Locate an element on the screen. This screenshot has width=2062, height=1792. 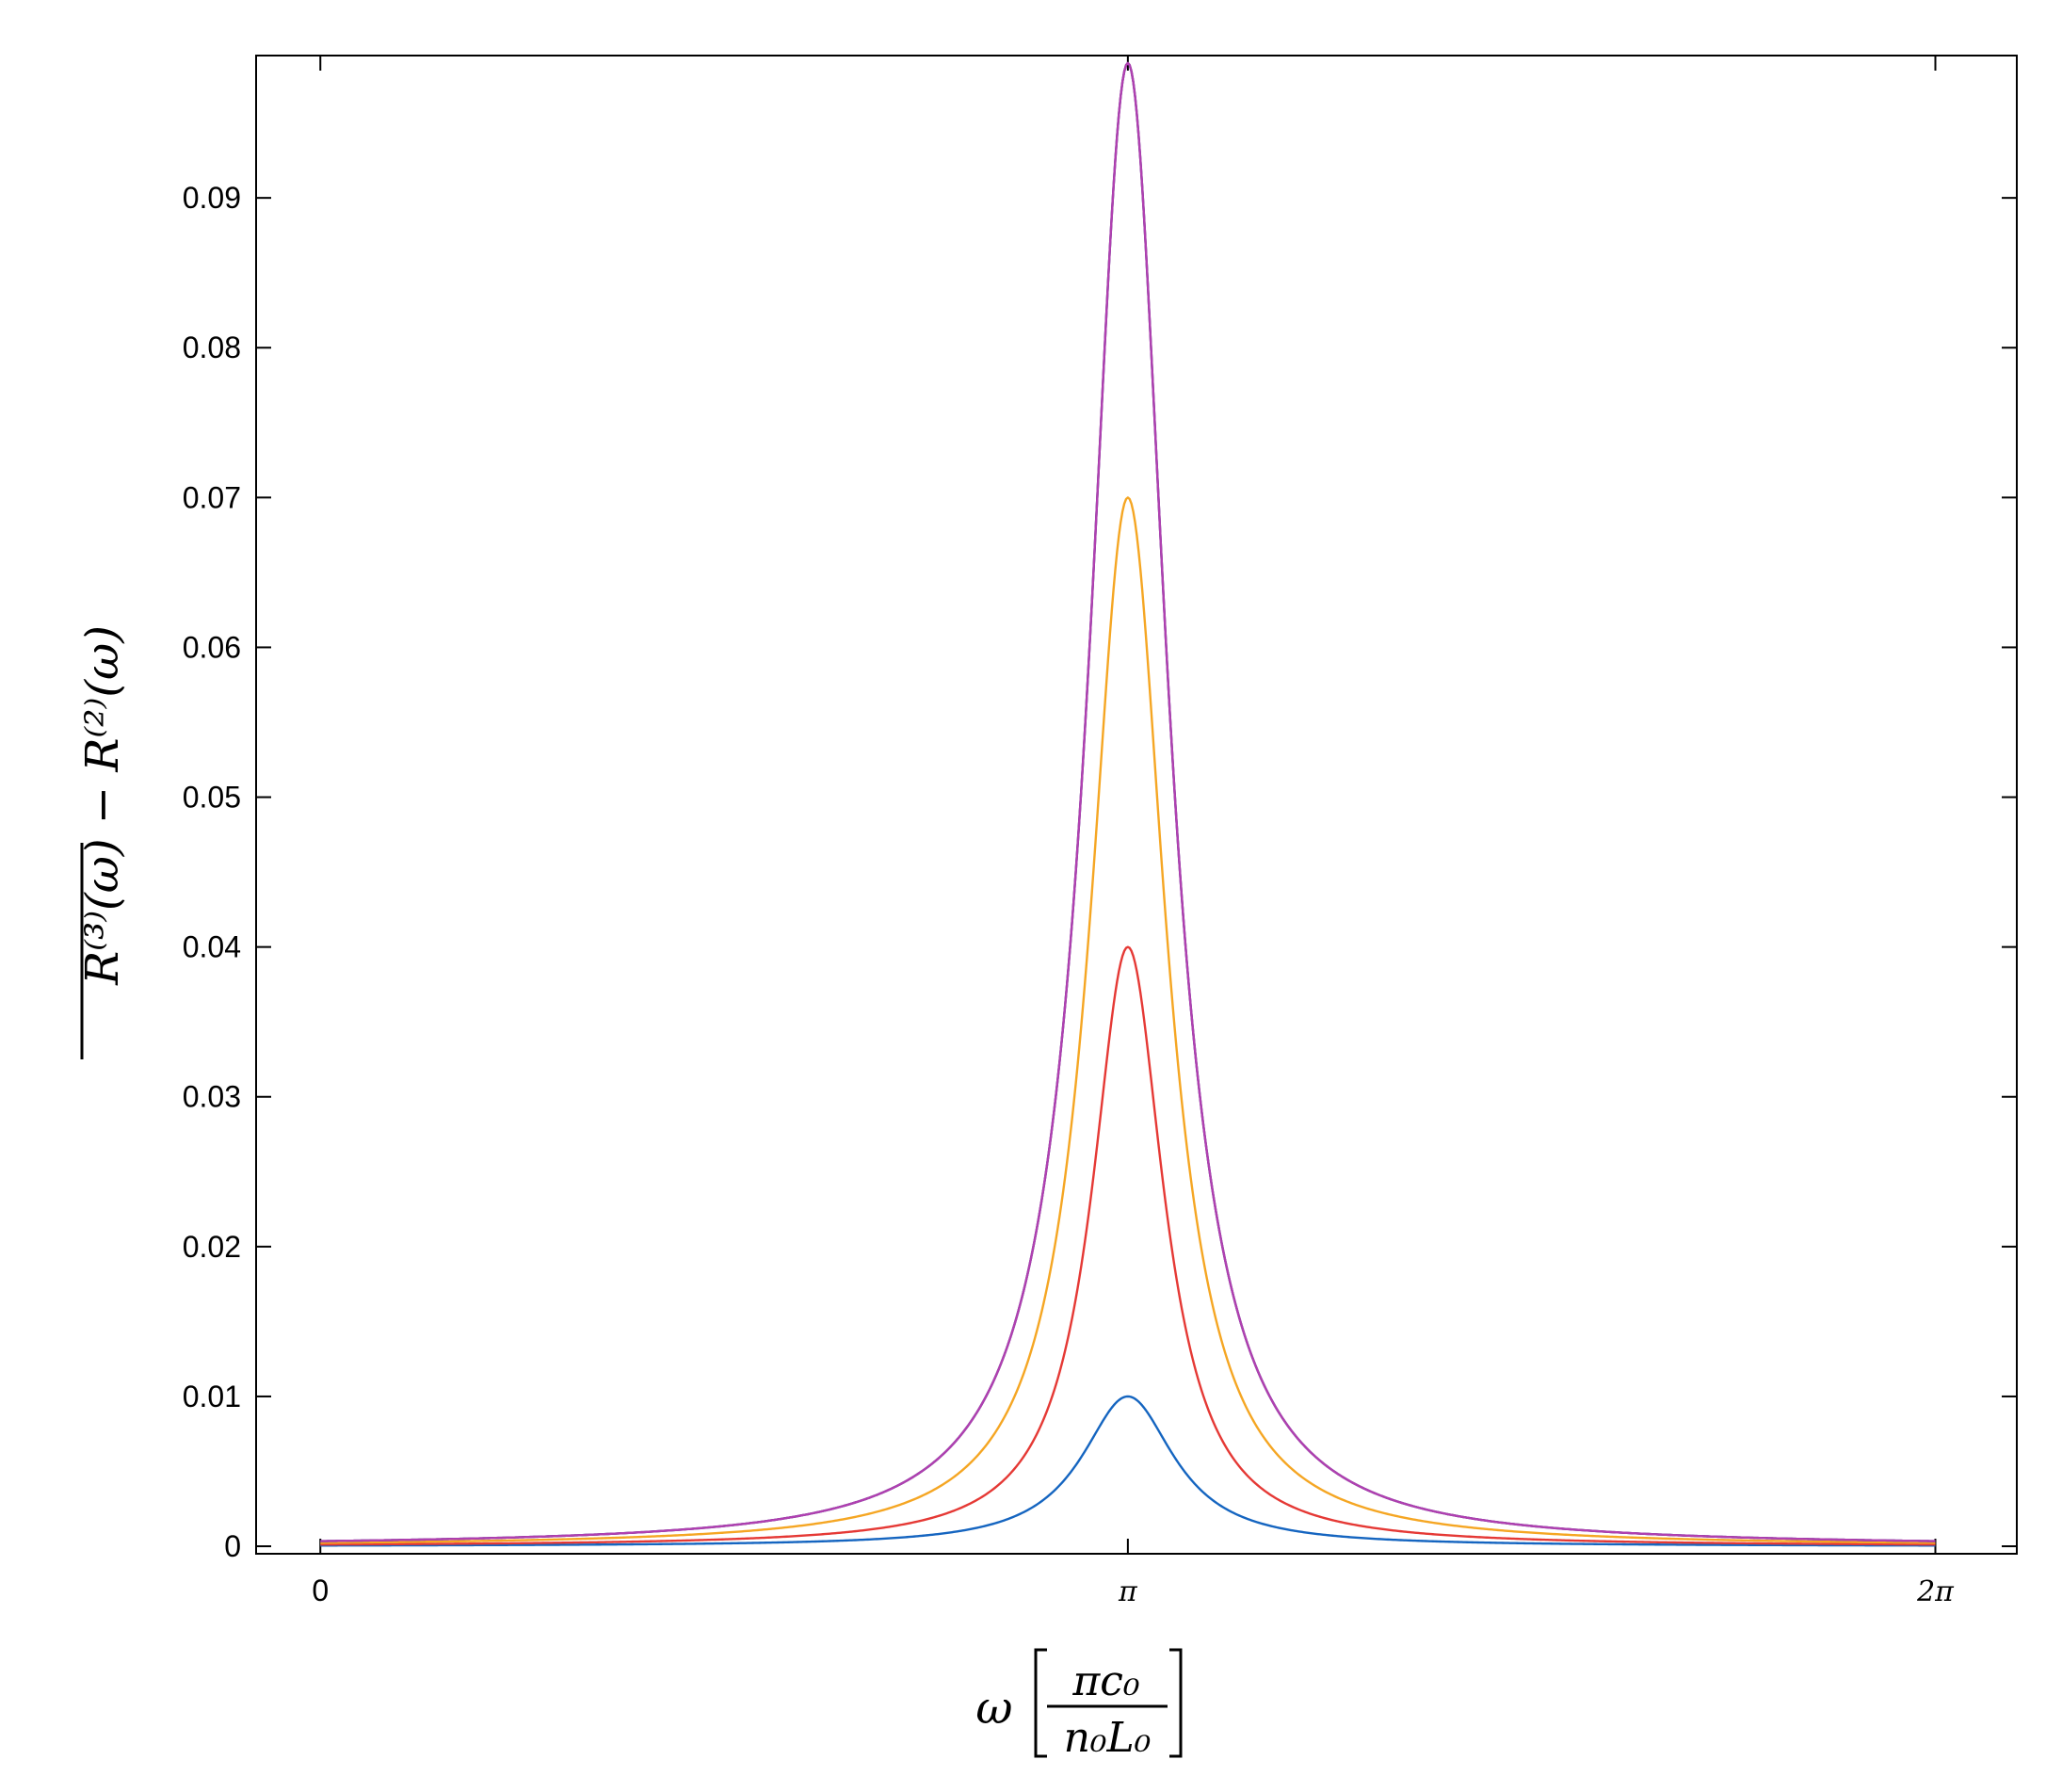
y-tick-label: 0.02 is located at coordinates (212, 1247).